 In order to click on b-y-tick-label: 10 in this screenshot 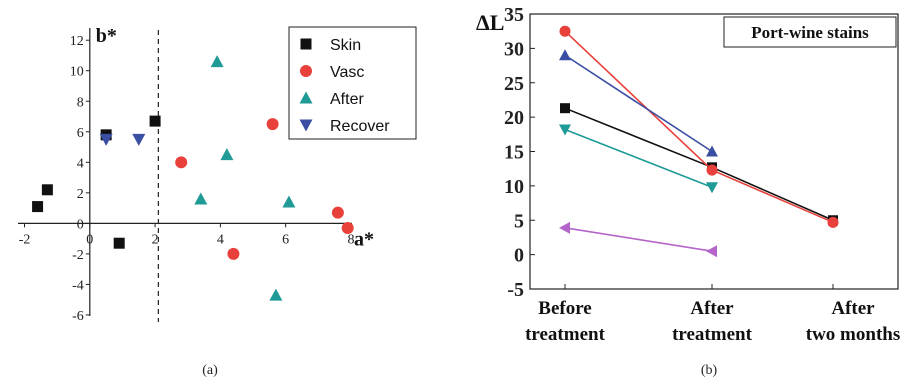, I will do `click(514, 187)`.